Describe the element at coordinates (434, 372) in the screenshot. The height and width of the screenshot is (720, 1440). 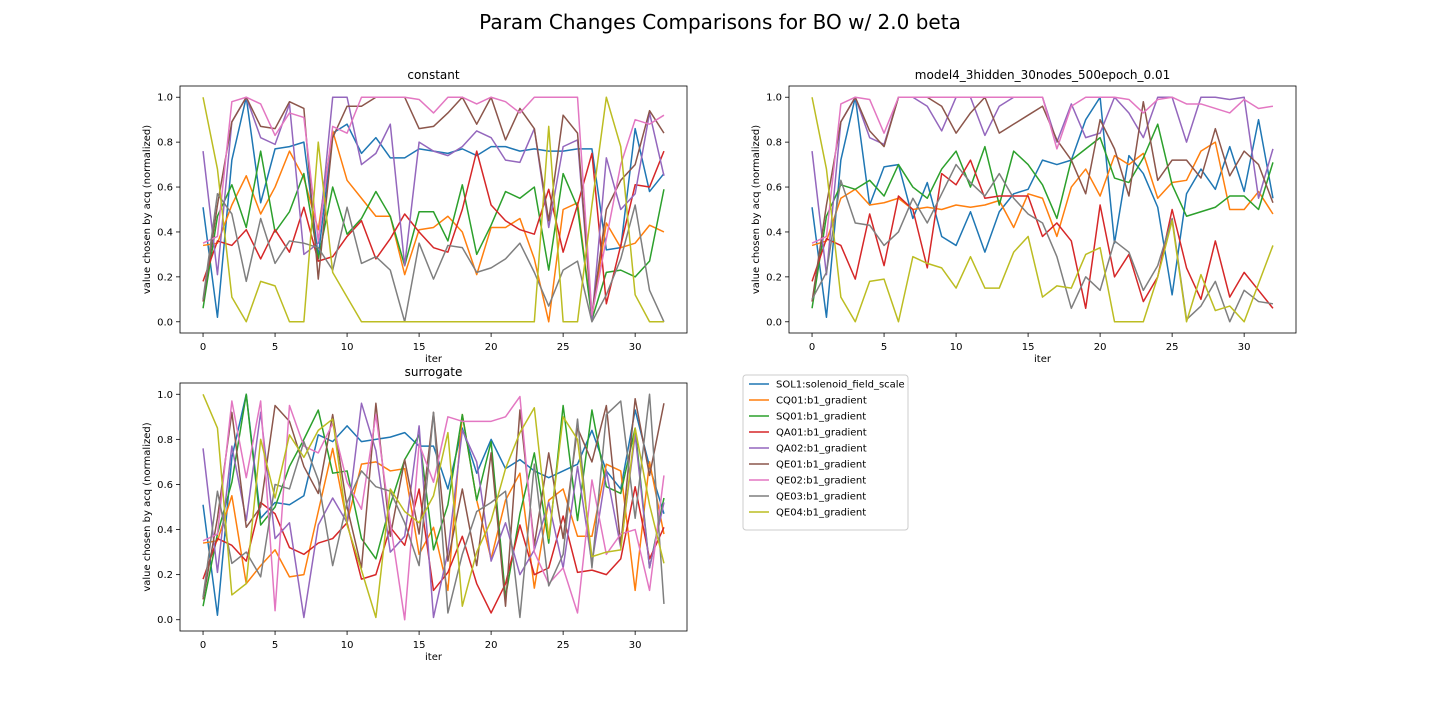
I see `subplot-title: surrogate` at that location.